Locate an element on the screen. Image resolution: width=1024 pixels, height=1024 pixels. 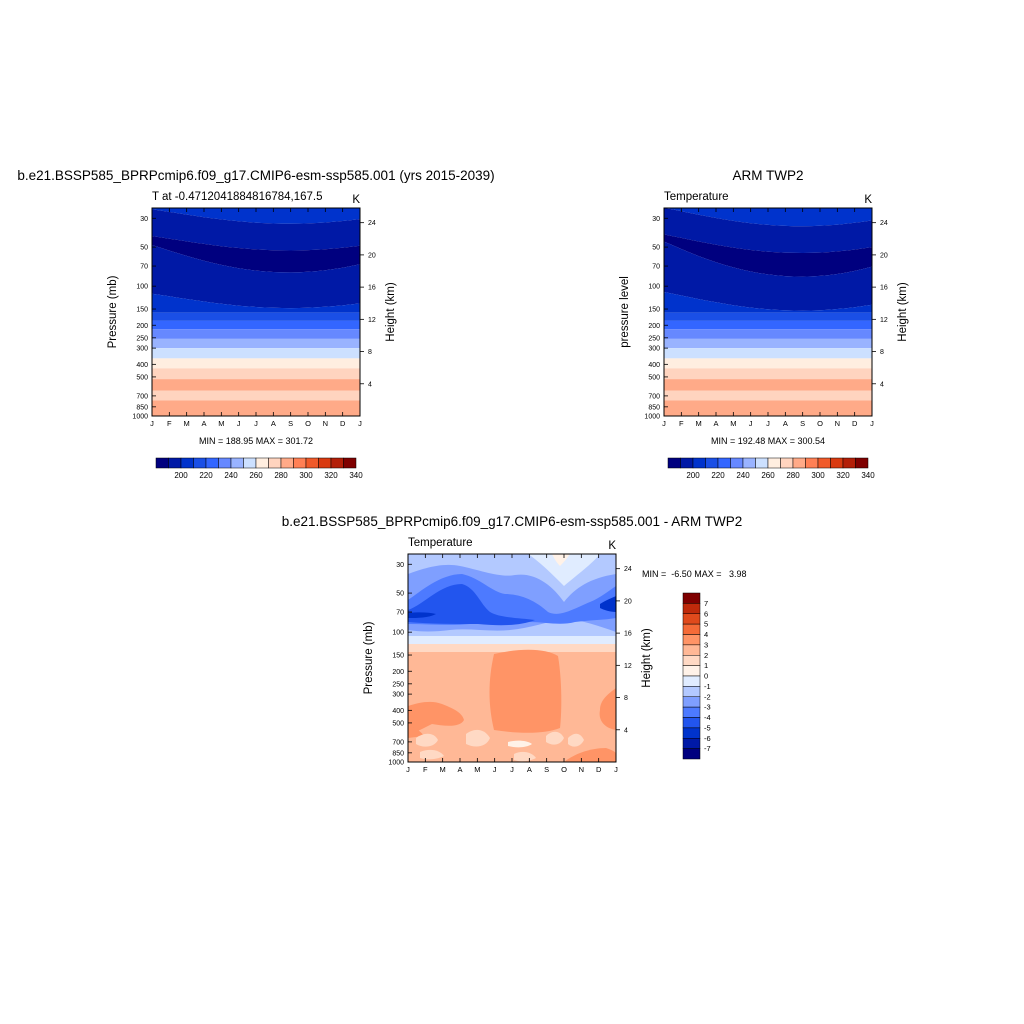
x-tick-label: N is located at coordinates (581, 769).